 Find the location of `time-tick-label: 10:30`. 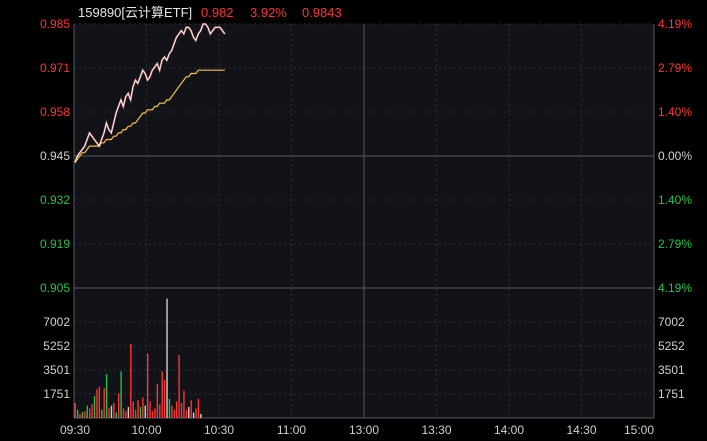

time-tick-label: 10:30 is located at coordinates (219, 429).